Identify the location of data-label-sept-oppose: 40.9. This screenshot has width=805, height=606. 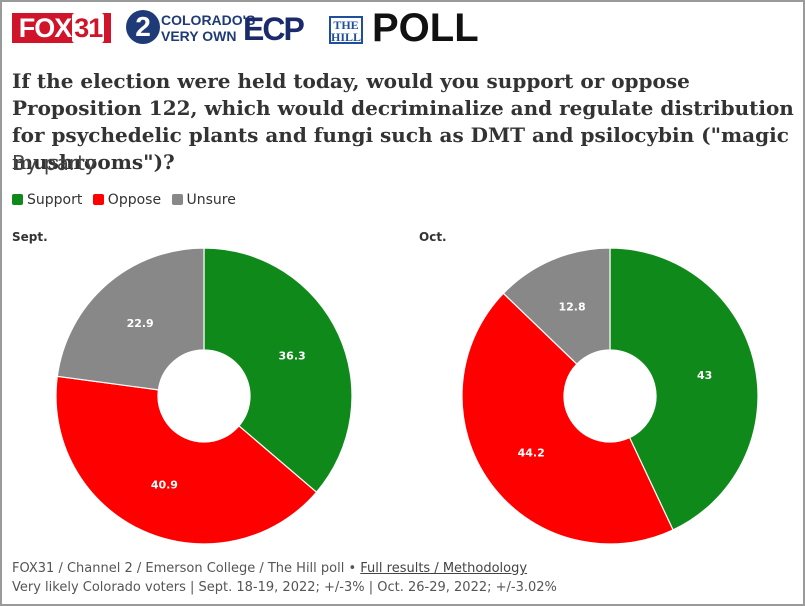
(164, 485).